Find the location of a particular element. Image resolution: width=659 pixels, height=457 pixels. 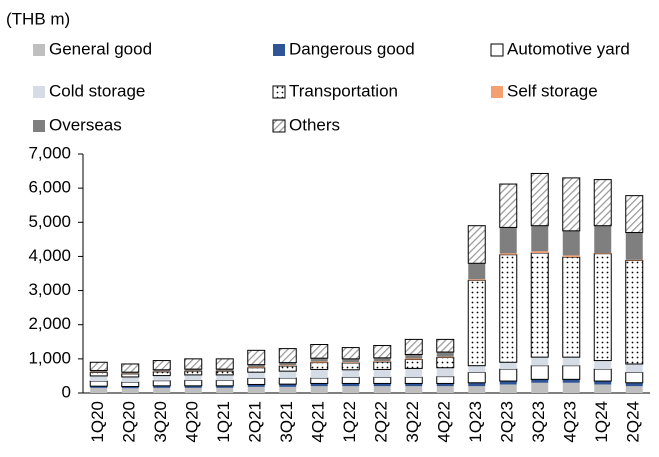

x-tick-label: 1Q21 is located at coordinates (223, 422).